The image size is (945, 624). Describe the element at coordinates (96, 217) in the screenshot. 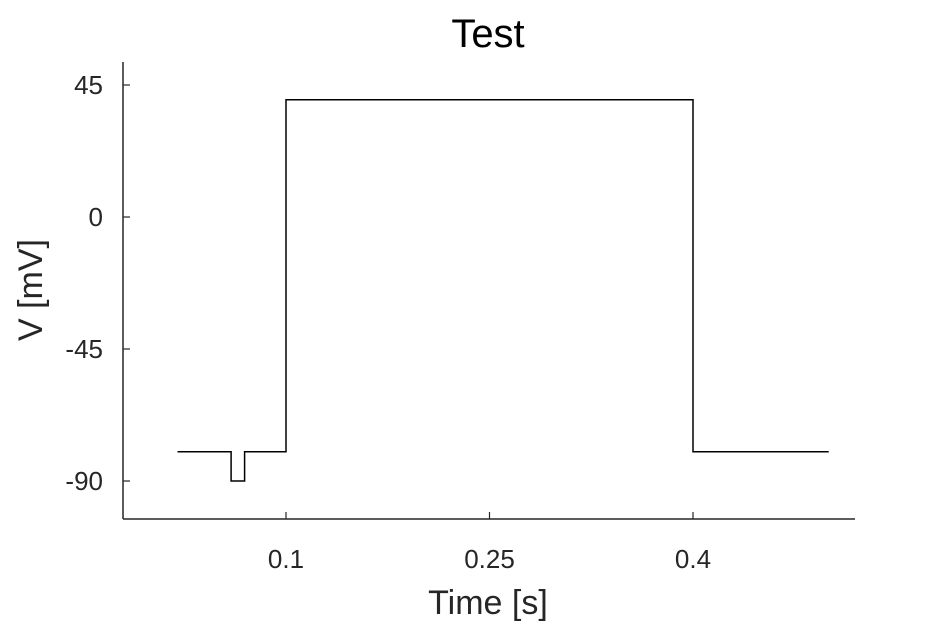

I see `y-tick-label: 0` at that location.